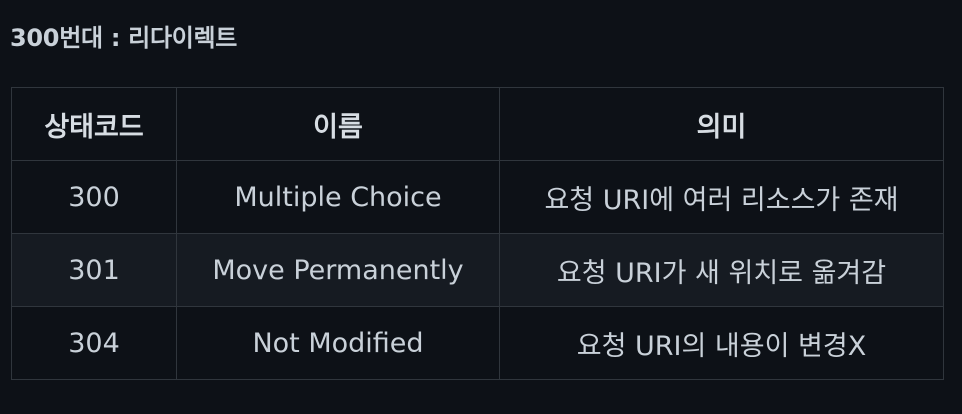 The image size is (962, 414). Describe the element at coordinates (338, 343) in the screenshot. I see `status-name-cell: Not Modified` at that location.